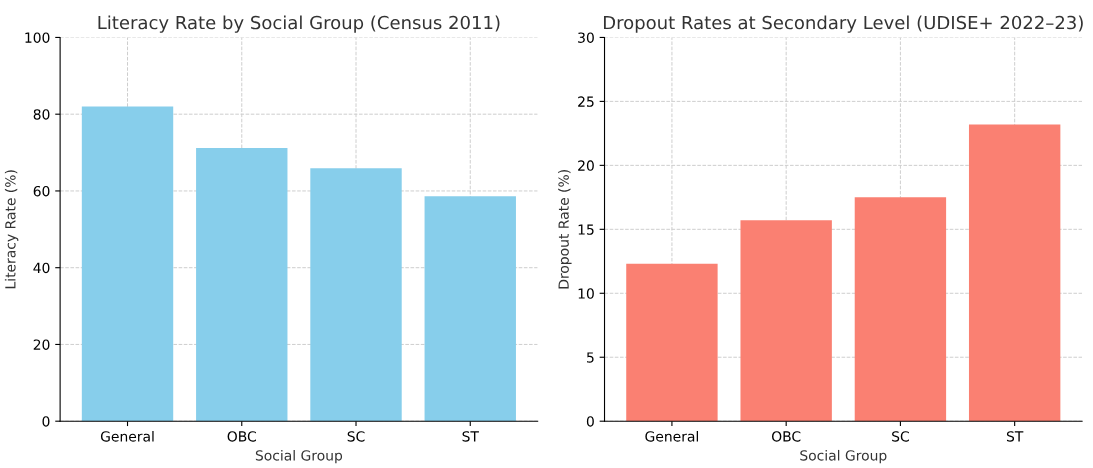 The width and height of the screenshot is (1093, 468). Describe the element at coordinates (586, 101) in the screenshot. I see `y-tick-label: 25` at that location.